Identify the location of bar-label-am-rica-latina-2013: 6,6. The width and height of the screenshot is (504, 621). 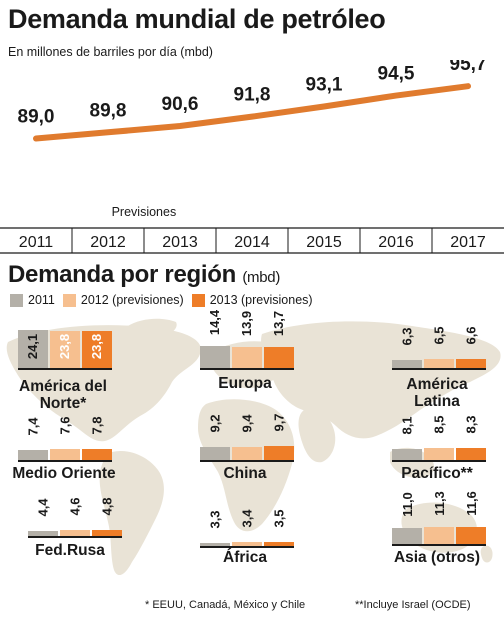
(471, 335).